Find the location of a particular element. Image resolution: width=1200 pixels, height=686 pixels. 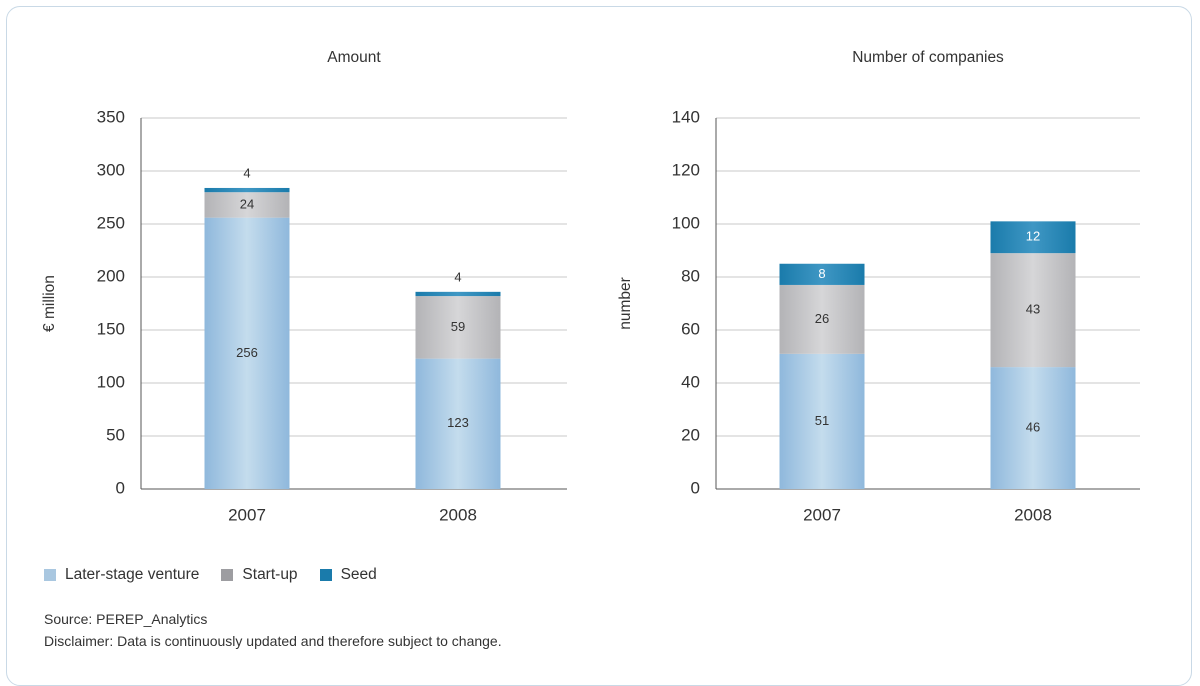

companies-y-tick-label: 140 is located at coordinates (686, 116).